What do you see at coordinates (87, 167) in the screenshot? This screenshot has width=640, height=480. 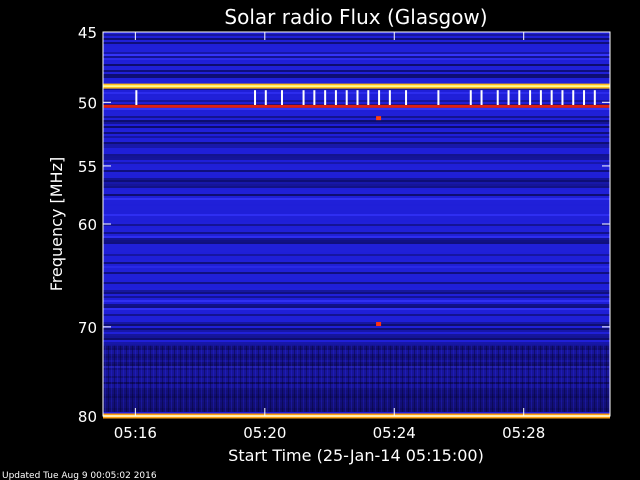 I see `y-tick-label: 55` at bounding box center [87, 167].